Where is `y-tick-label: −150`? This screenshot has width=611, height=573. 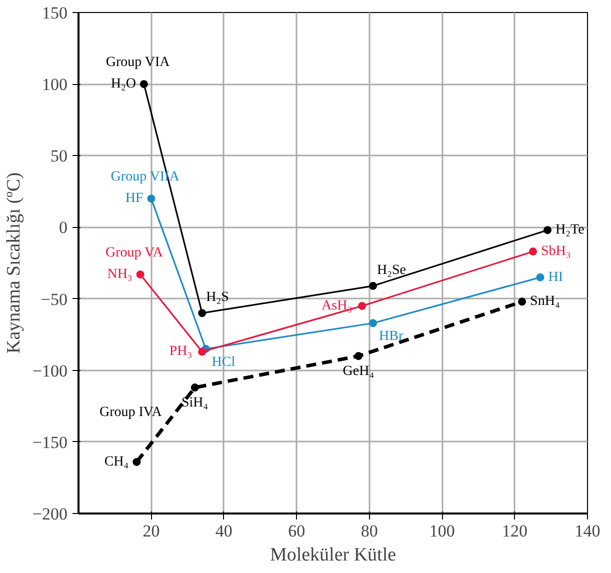 y-tick-label: −150 is located at coordinates (50, 442).